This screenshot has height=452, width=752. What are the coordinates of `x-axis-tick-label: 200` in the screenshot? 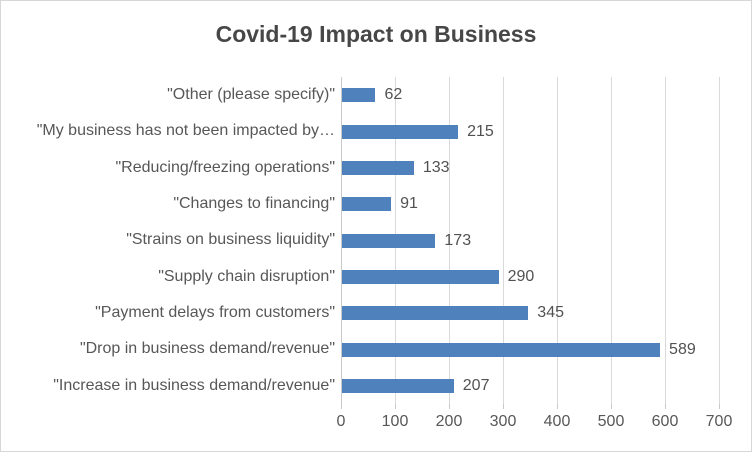 It's located at (449, 421).